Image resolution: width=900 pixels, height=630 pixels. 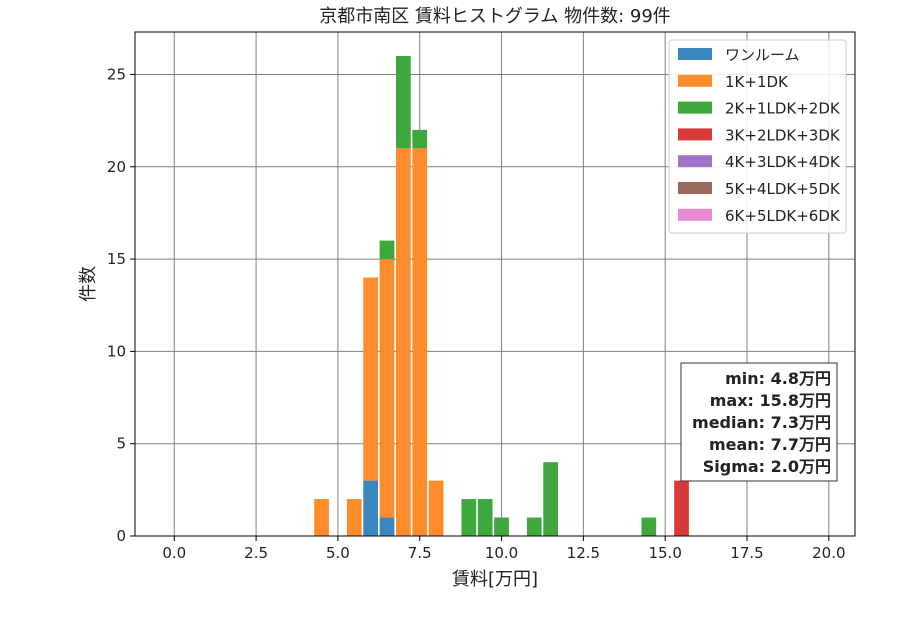 I want to click on legend-label-3: 3K+2LDK+3DK, so click(x=783, y=135).